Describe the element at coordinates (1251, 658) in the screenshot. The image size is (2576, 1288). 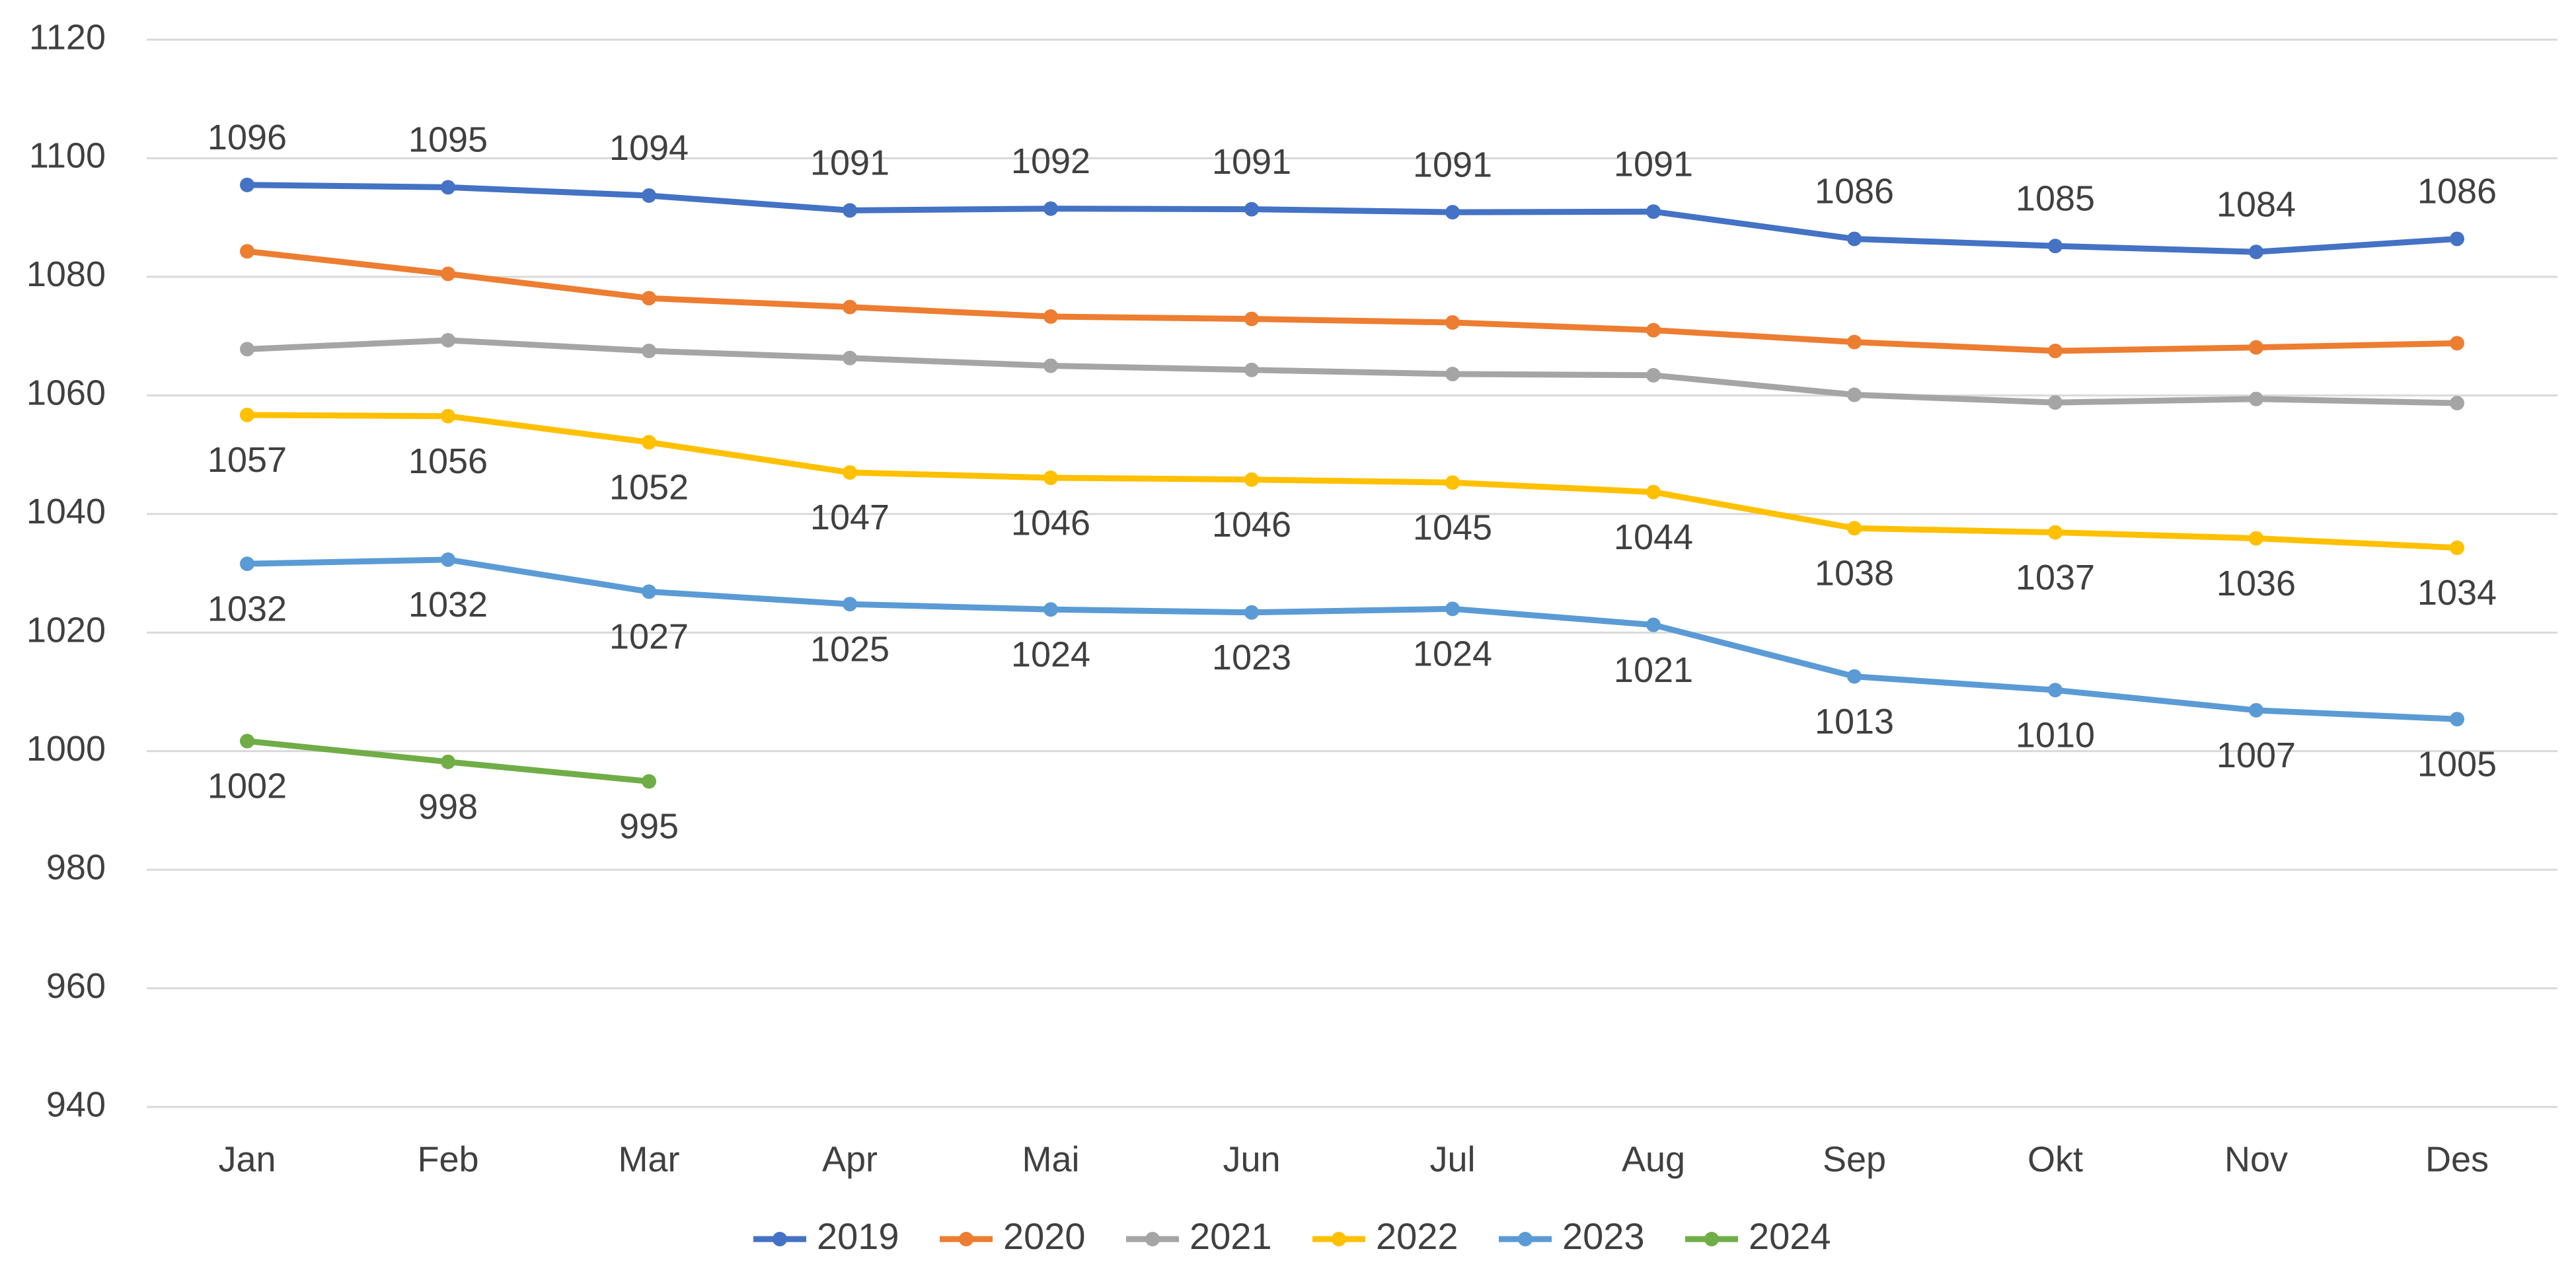
I see `data-label-2023: 1023` at that location.